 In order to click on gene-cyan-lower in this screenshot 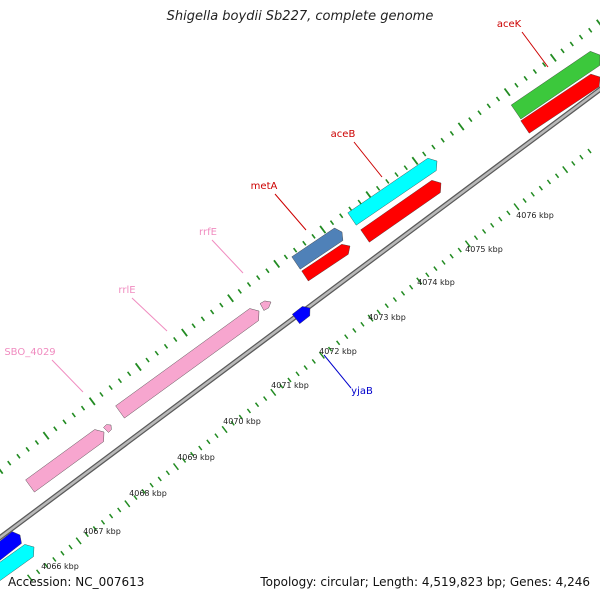, I will do `click(17, 562)`.